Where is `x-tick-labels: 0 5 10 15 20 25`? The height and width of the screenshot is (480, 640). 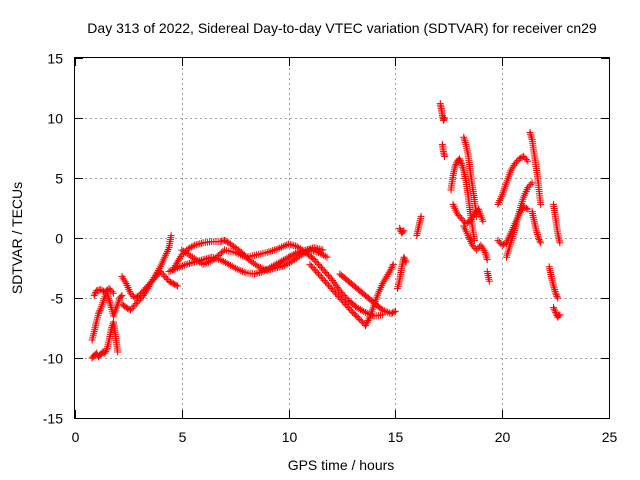
x-tick-labels: 0 5 10 15 20 25 is located at coordinates (345, 437).